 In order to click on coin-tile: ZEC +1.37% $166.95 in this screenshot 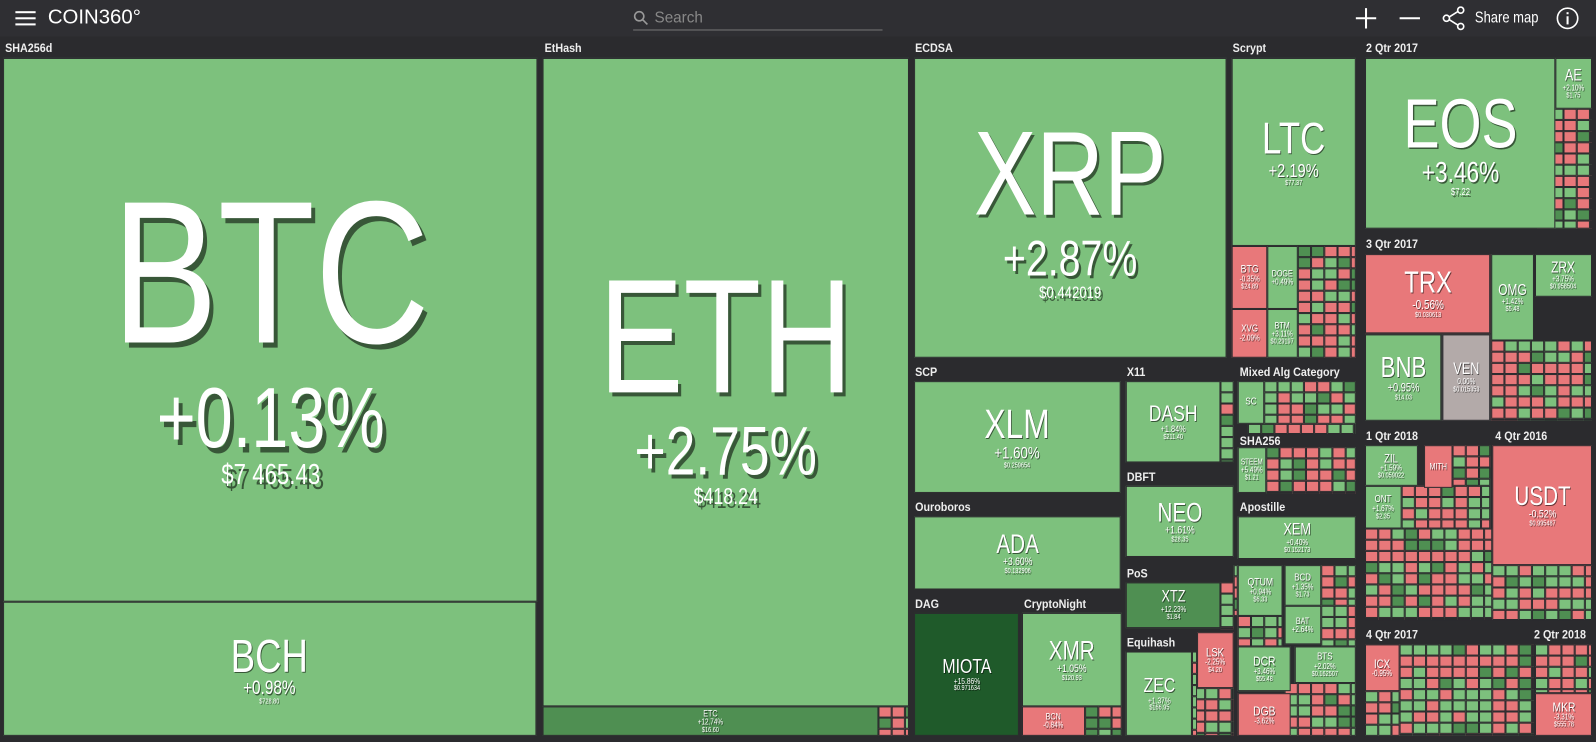, I will do `click(1158, 693)`.